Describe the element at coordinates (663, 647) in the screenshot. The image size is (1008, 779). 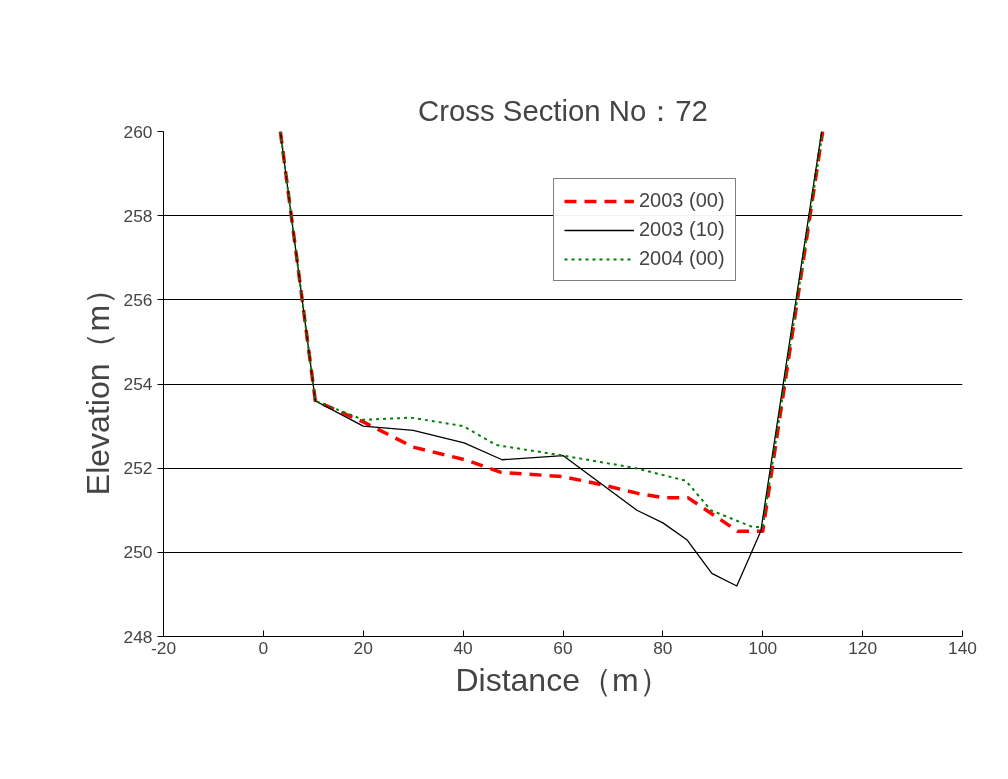
I see `x-tick-label: 80` at that location.